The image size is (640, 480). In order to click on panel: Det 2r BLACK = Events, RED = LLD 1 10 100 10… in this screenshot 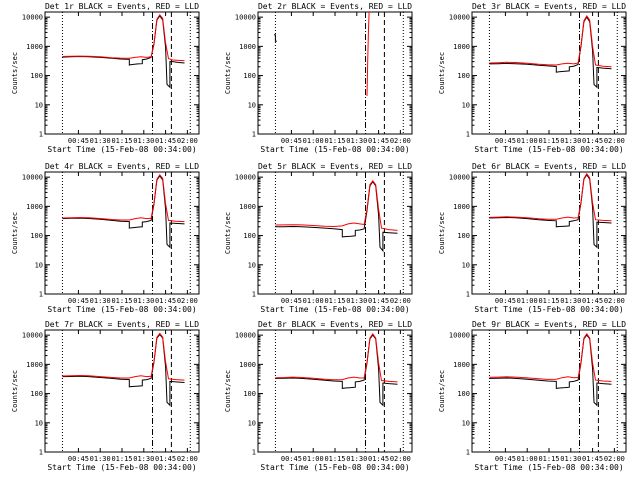, I will do `click(318, 78)`.